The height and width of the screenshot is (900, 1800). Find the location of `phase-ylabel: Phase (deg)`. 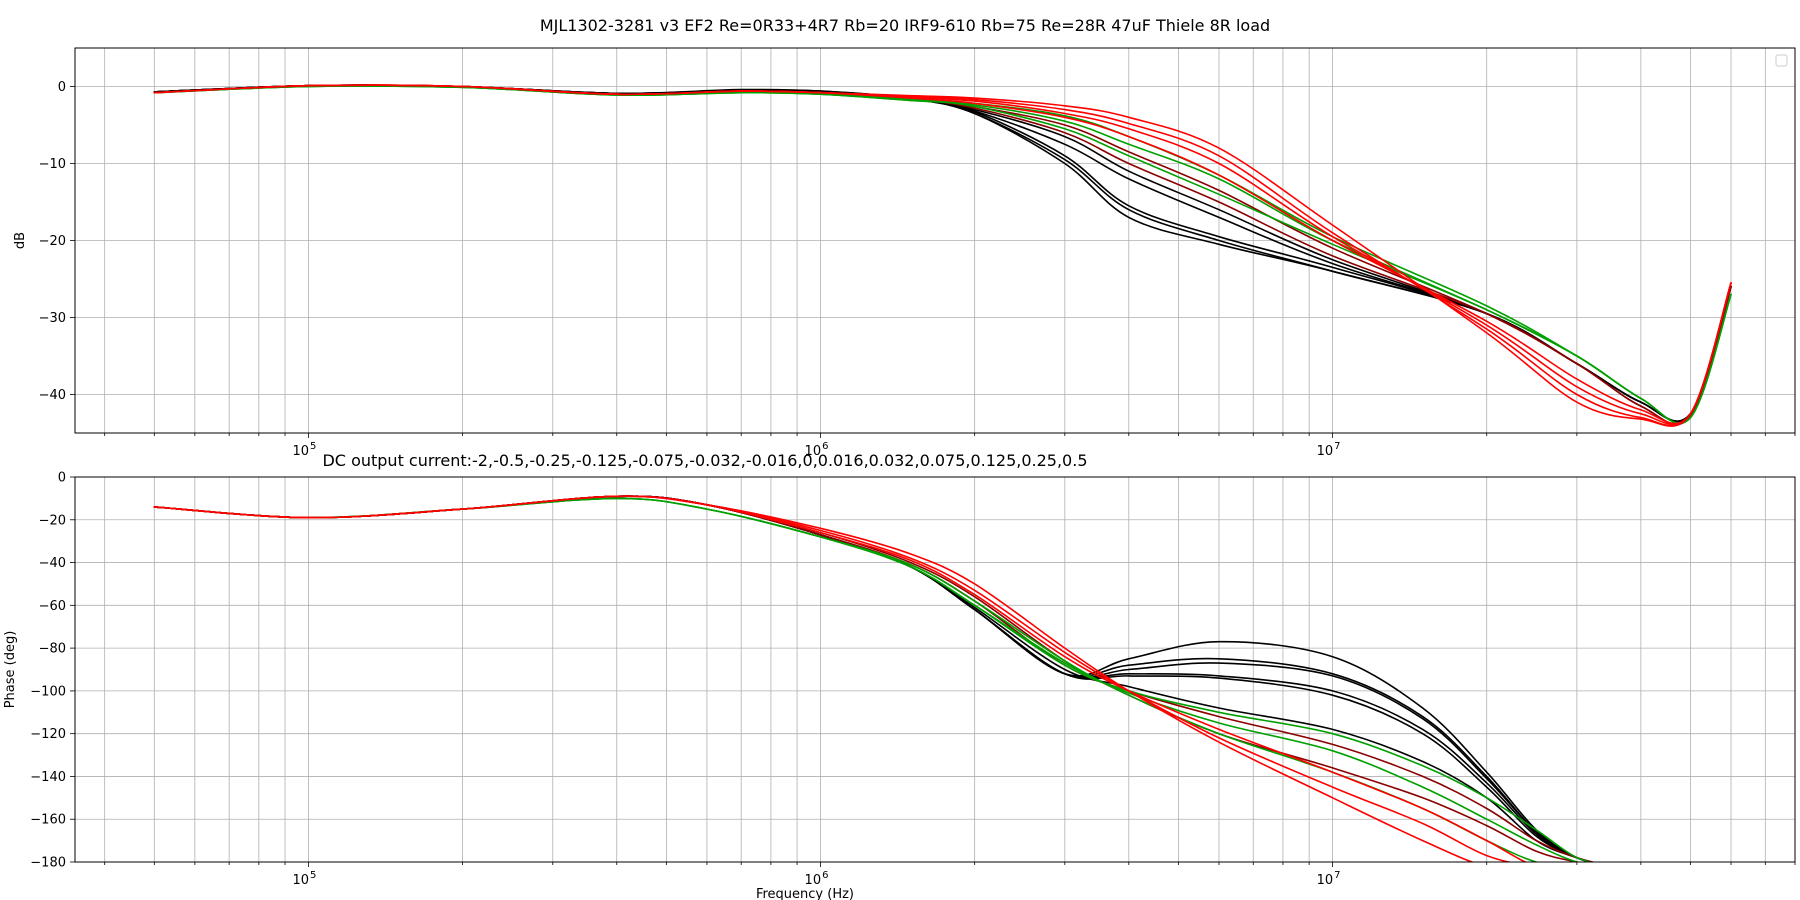

phase-ylabel: Phase (deg) is located at coordinates (10, 670).